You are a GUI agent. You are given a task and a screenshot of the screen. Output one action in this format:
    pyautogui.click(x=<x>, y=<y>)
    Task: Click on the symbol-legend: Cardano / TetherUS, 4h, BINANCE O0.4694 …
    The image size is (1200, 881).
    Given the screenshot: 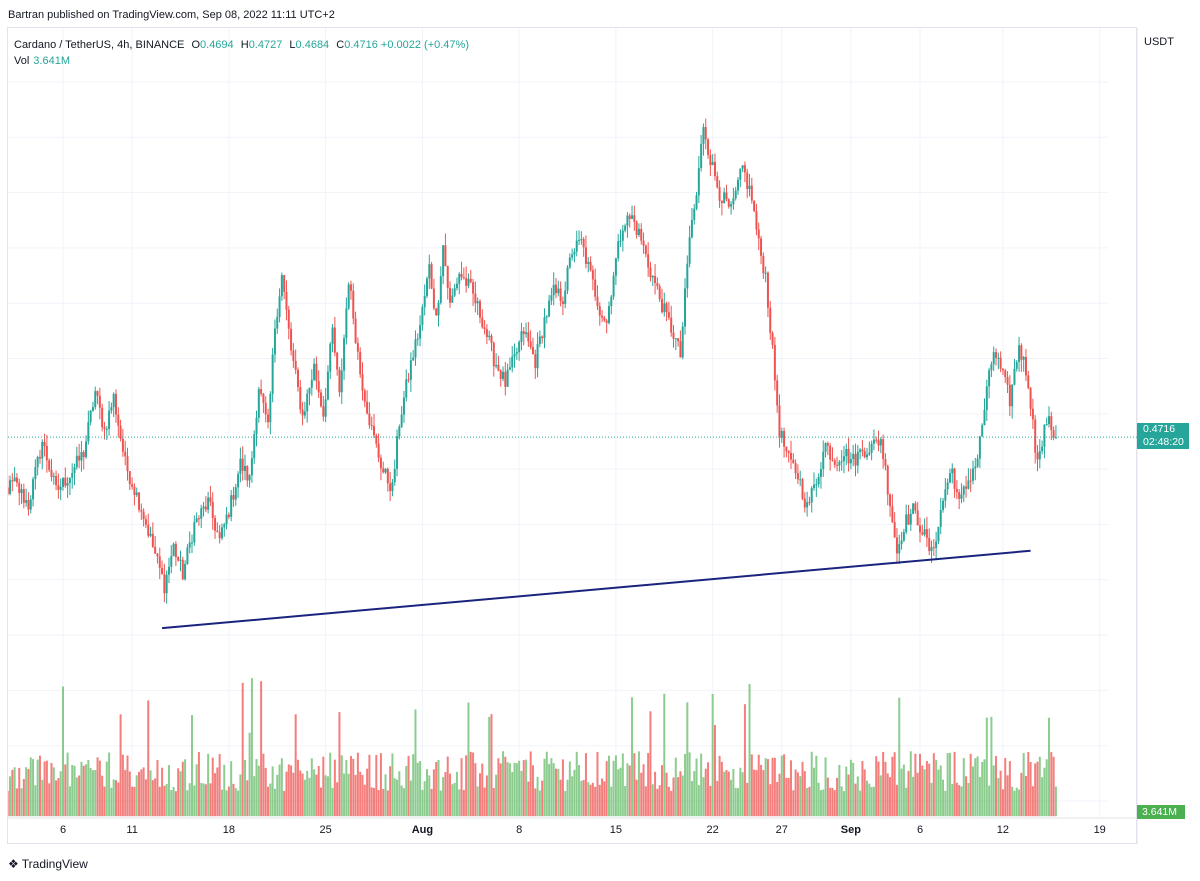 What is the action you would take?
    pyautogui.click(x=241, y=45)
    